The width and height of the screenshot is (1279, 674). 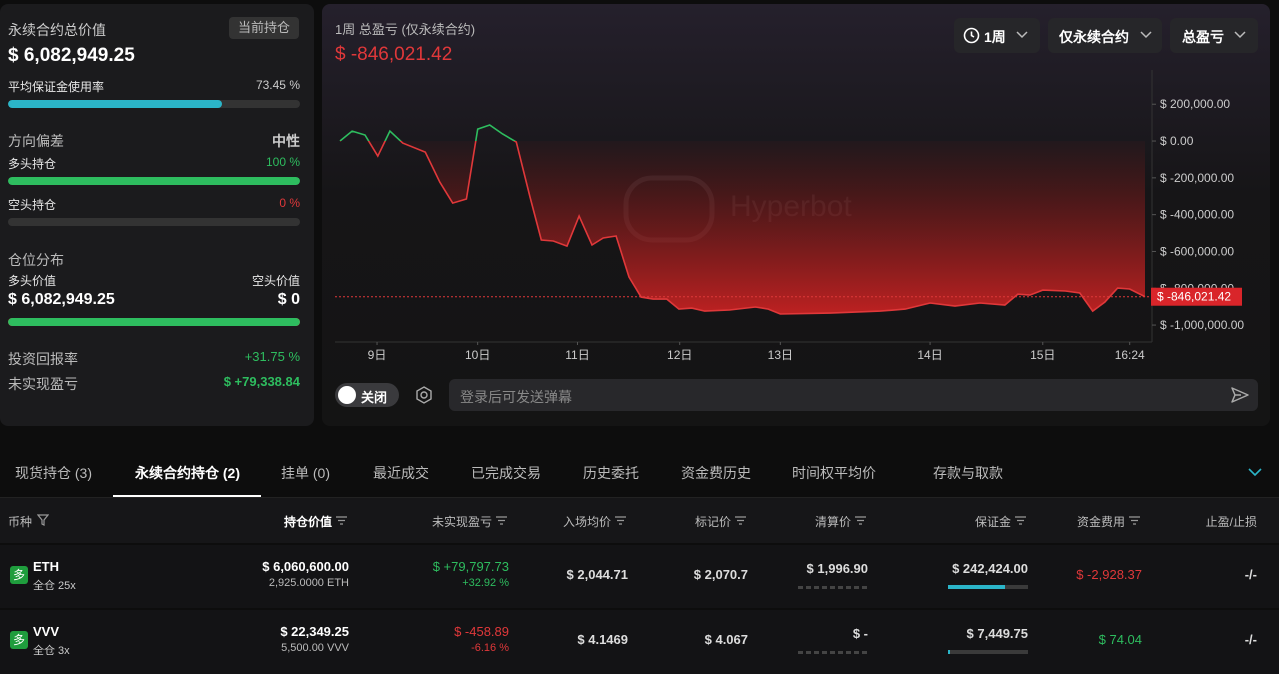 What do you see at coordinates (36, 260) in the screenshot?
I see `distribution-title: 仓位分布` at bounding box center [36, 260].